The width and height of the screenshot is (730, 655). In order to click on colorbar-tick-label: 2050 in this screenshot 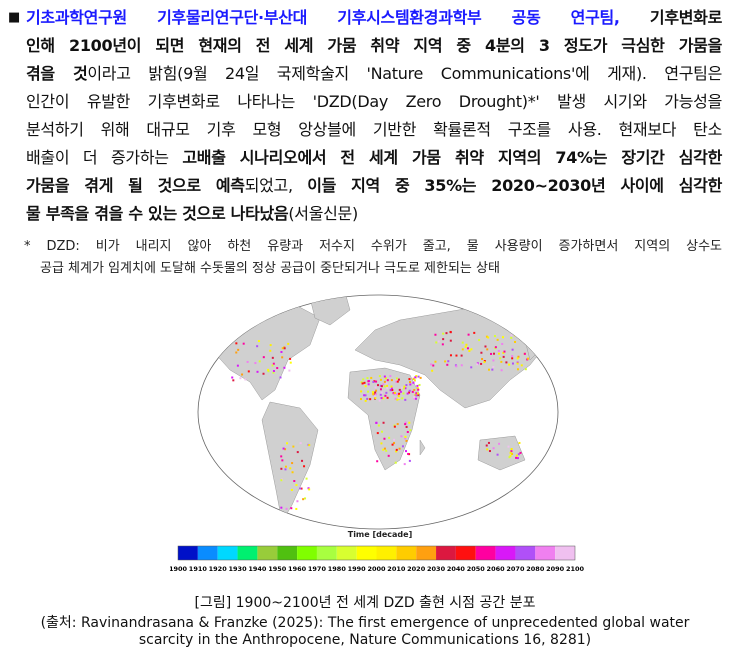, I will do `click(476, 569)`.